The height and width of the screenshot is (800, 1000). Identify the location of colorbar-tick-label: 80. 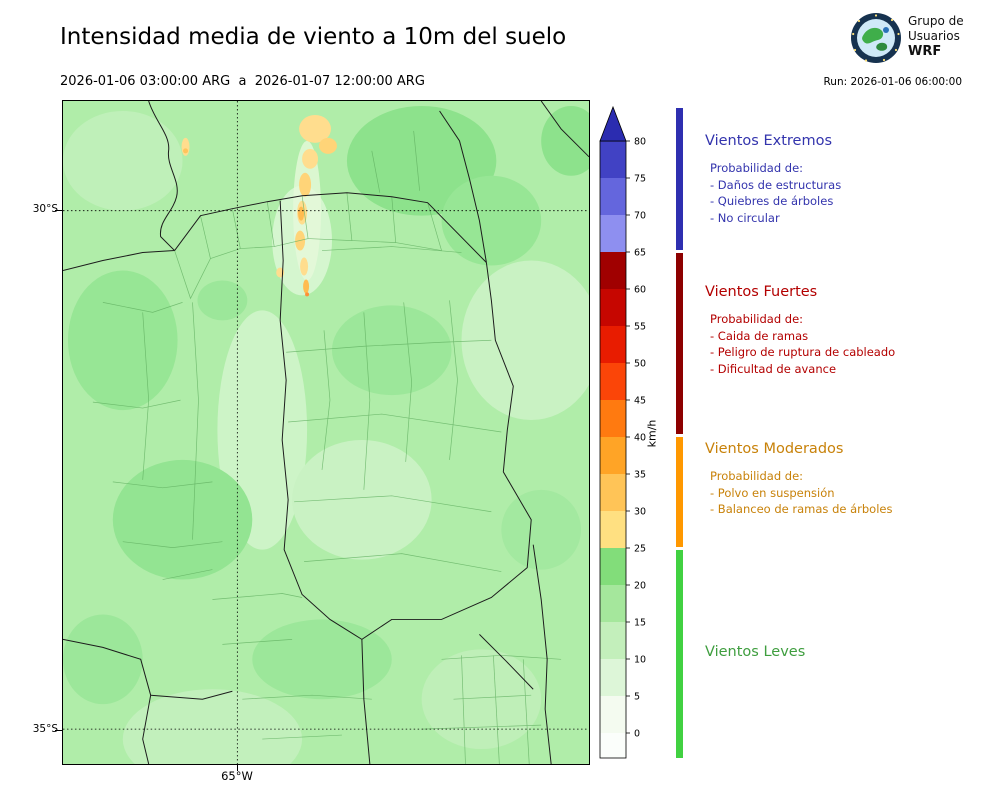
(640, 142).